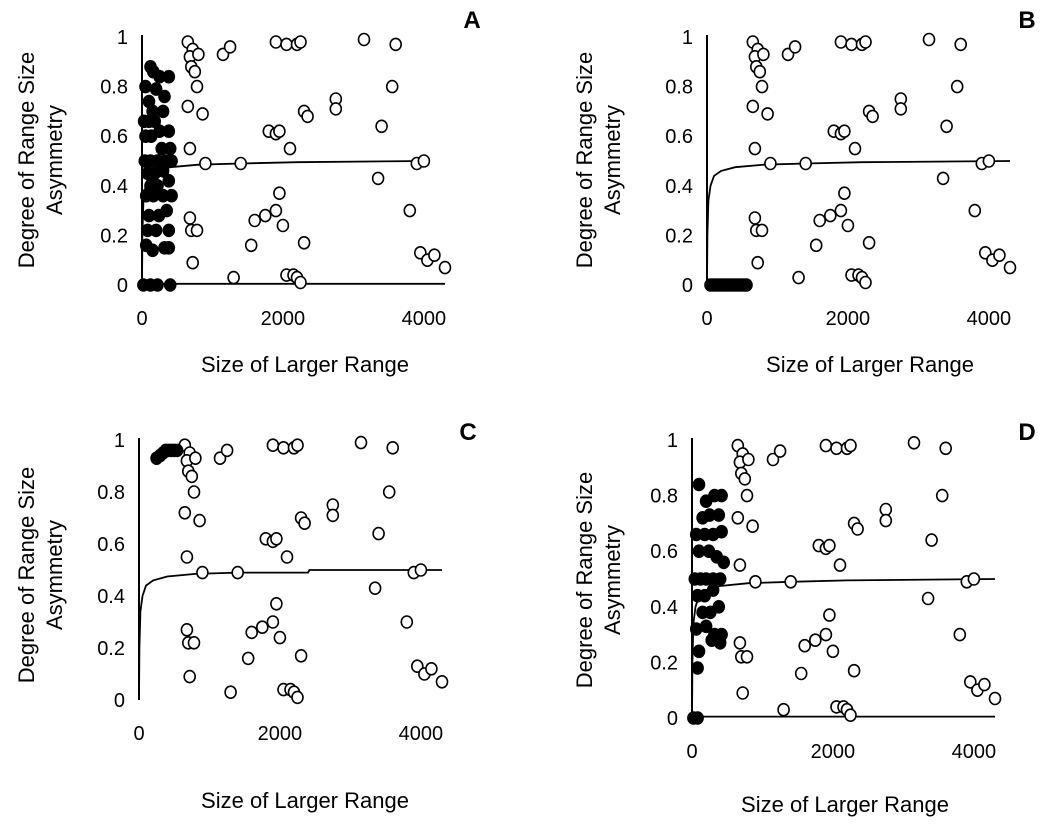 This screenshot has width=1042, height=825. What do you see at coordinates (679, 187) in the screenshot?
I see `y-tick-label: 0.4` at bounding box center [679, 187].